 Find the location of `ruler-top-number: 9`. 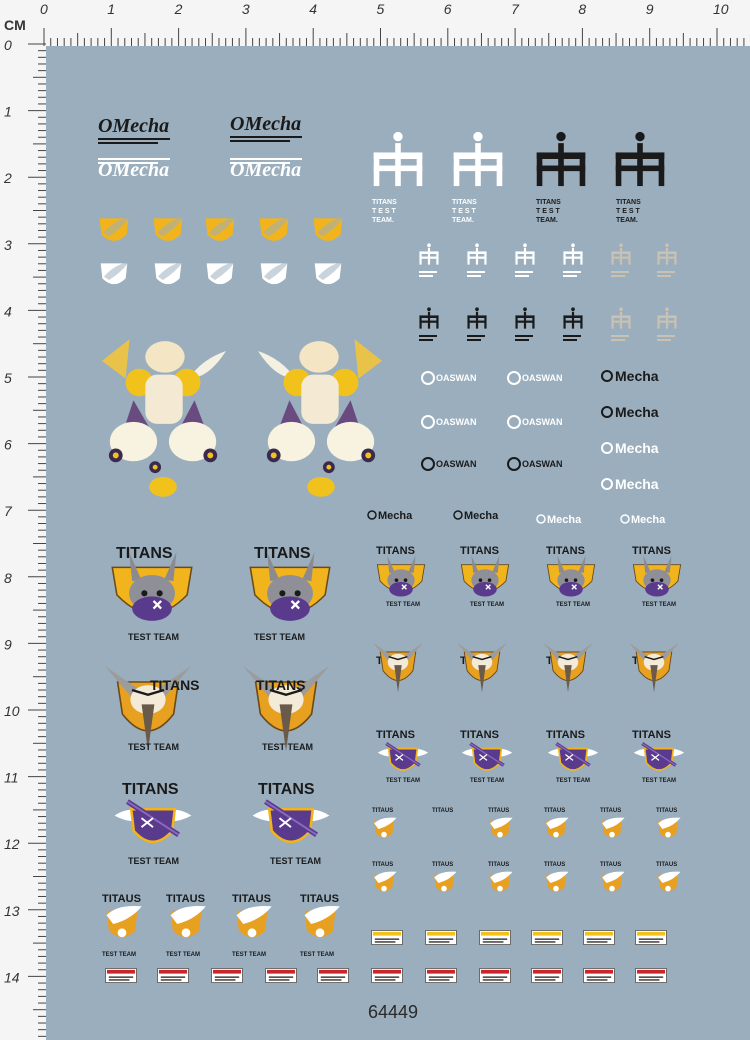

ruler-top-number: 9 is located at coordinates (650, 9).